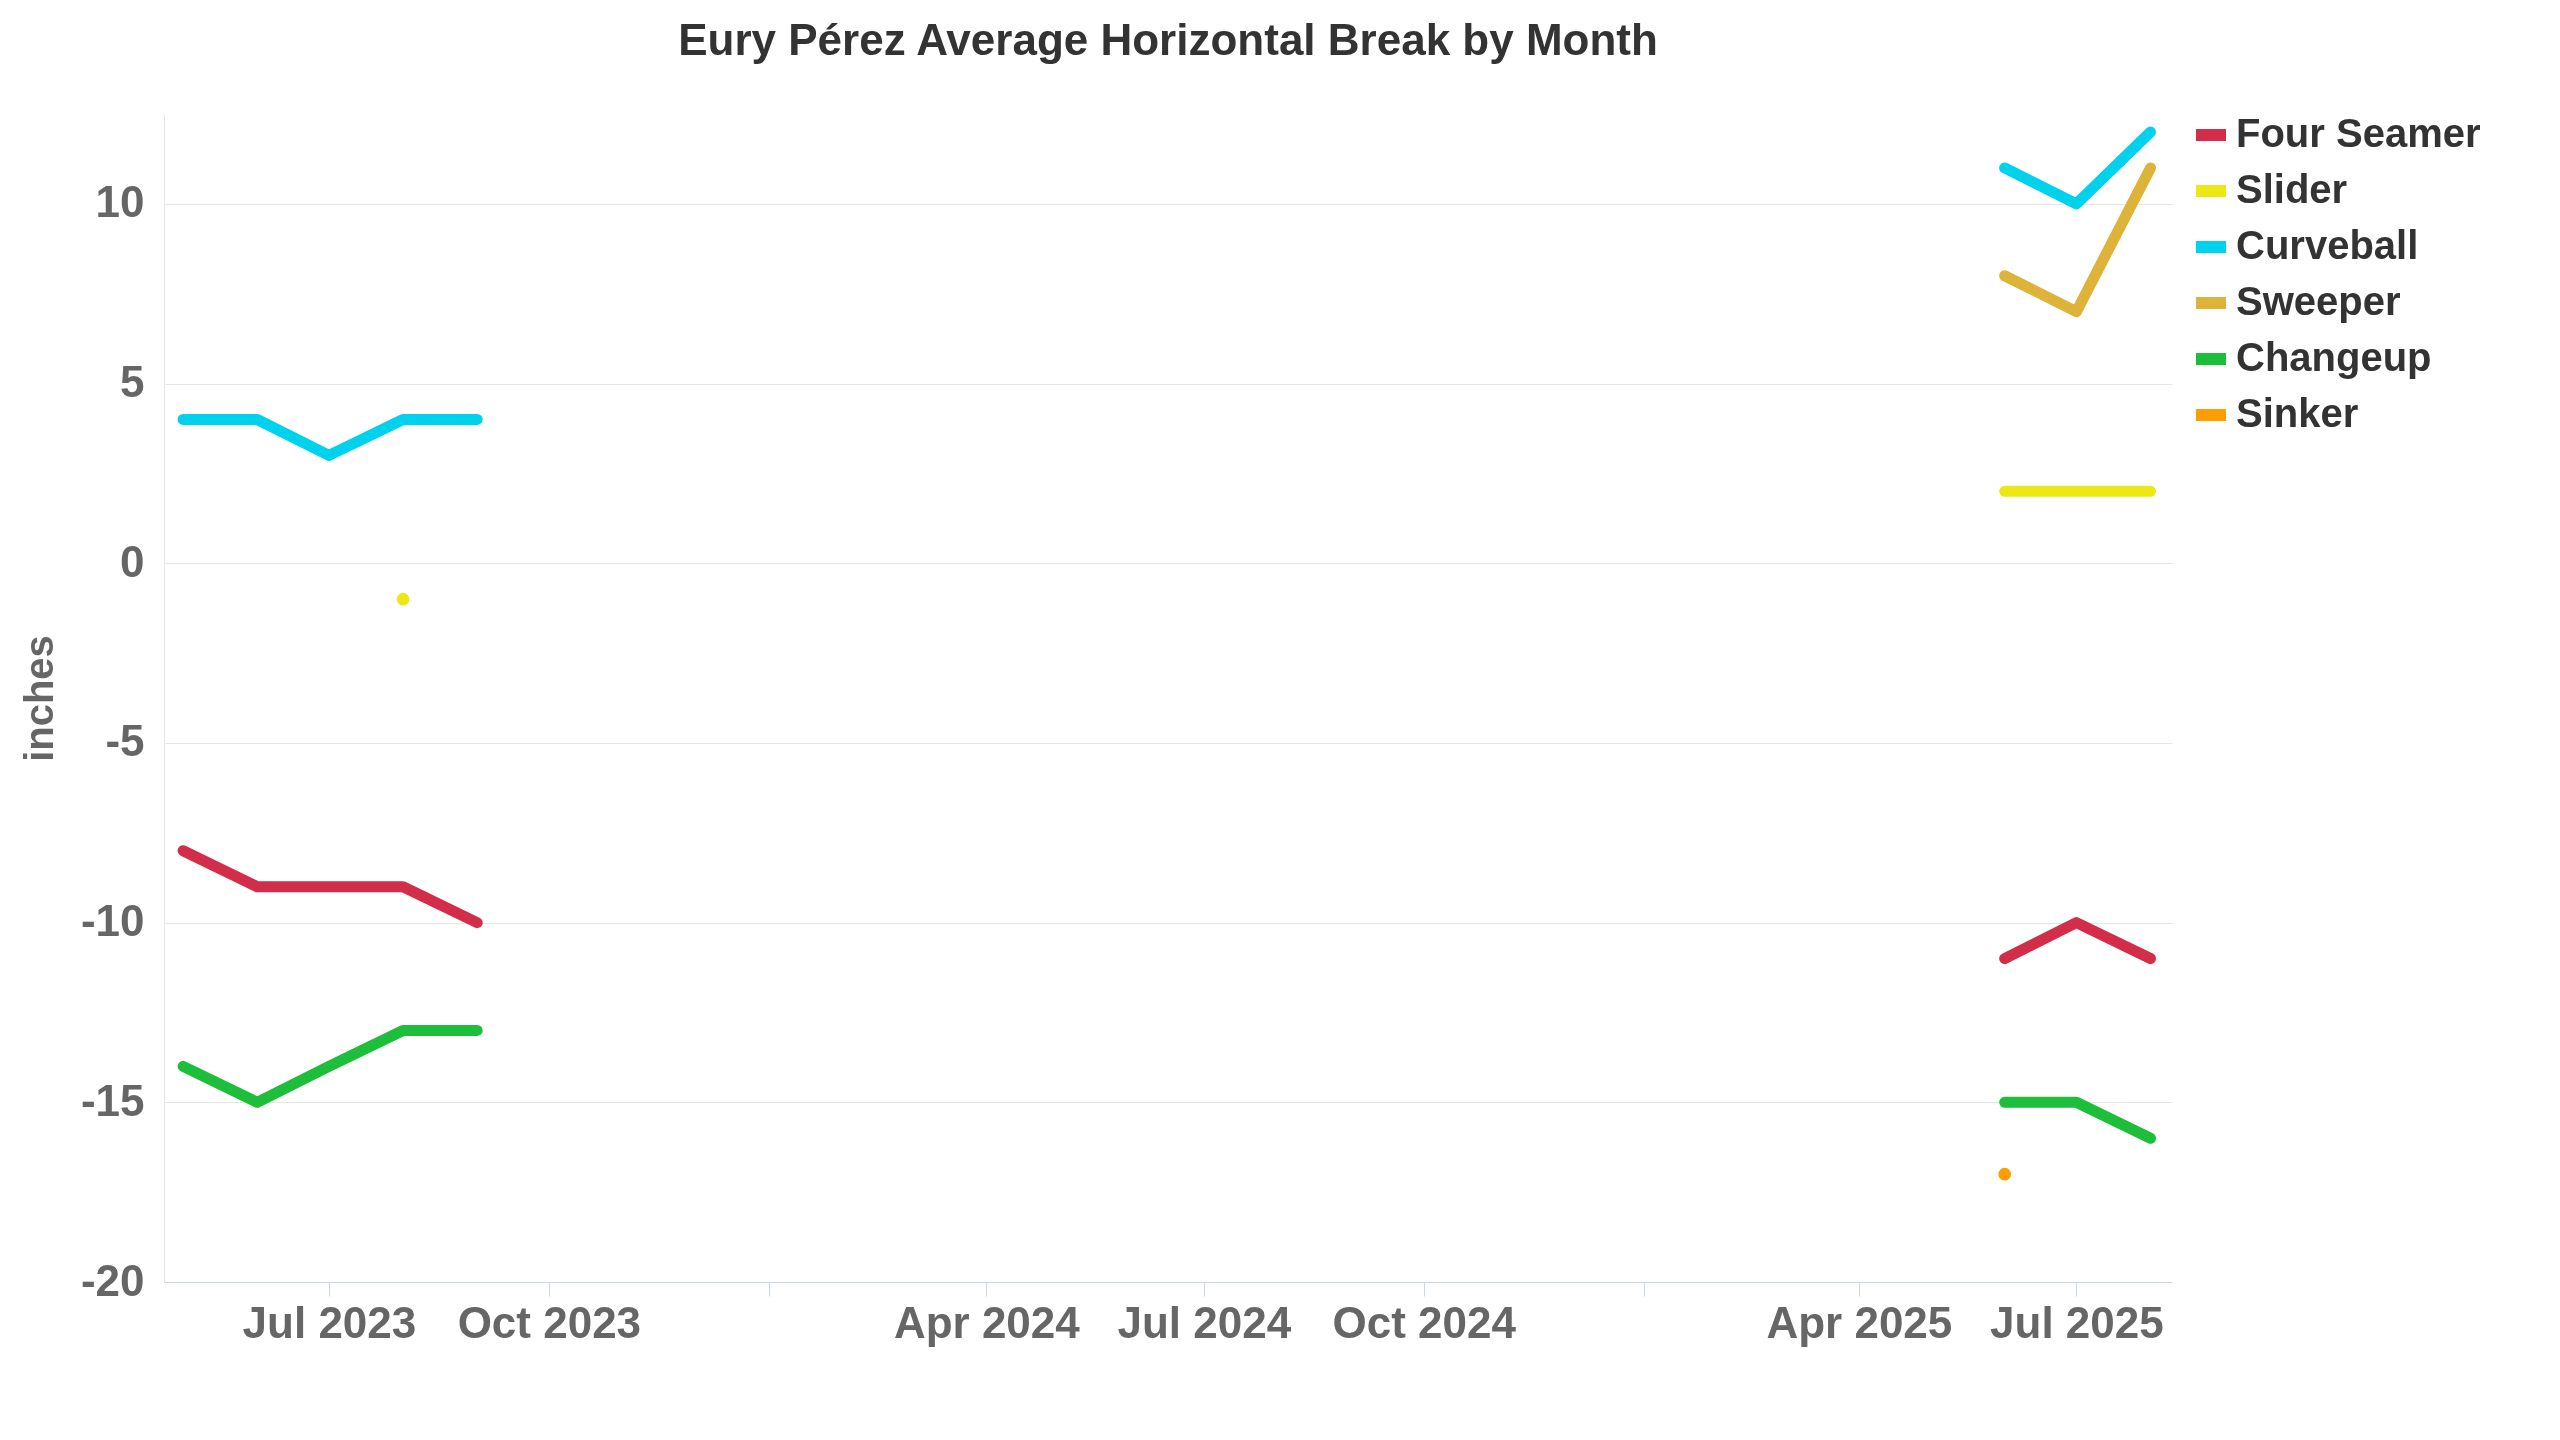 The width and height of the screenshot is (2560, 1440). I want to click on x-tick-label: Apr 2025, so click(1859, 1322).